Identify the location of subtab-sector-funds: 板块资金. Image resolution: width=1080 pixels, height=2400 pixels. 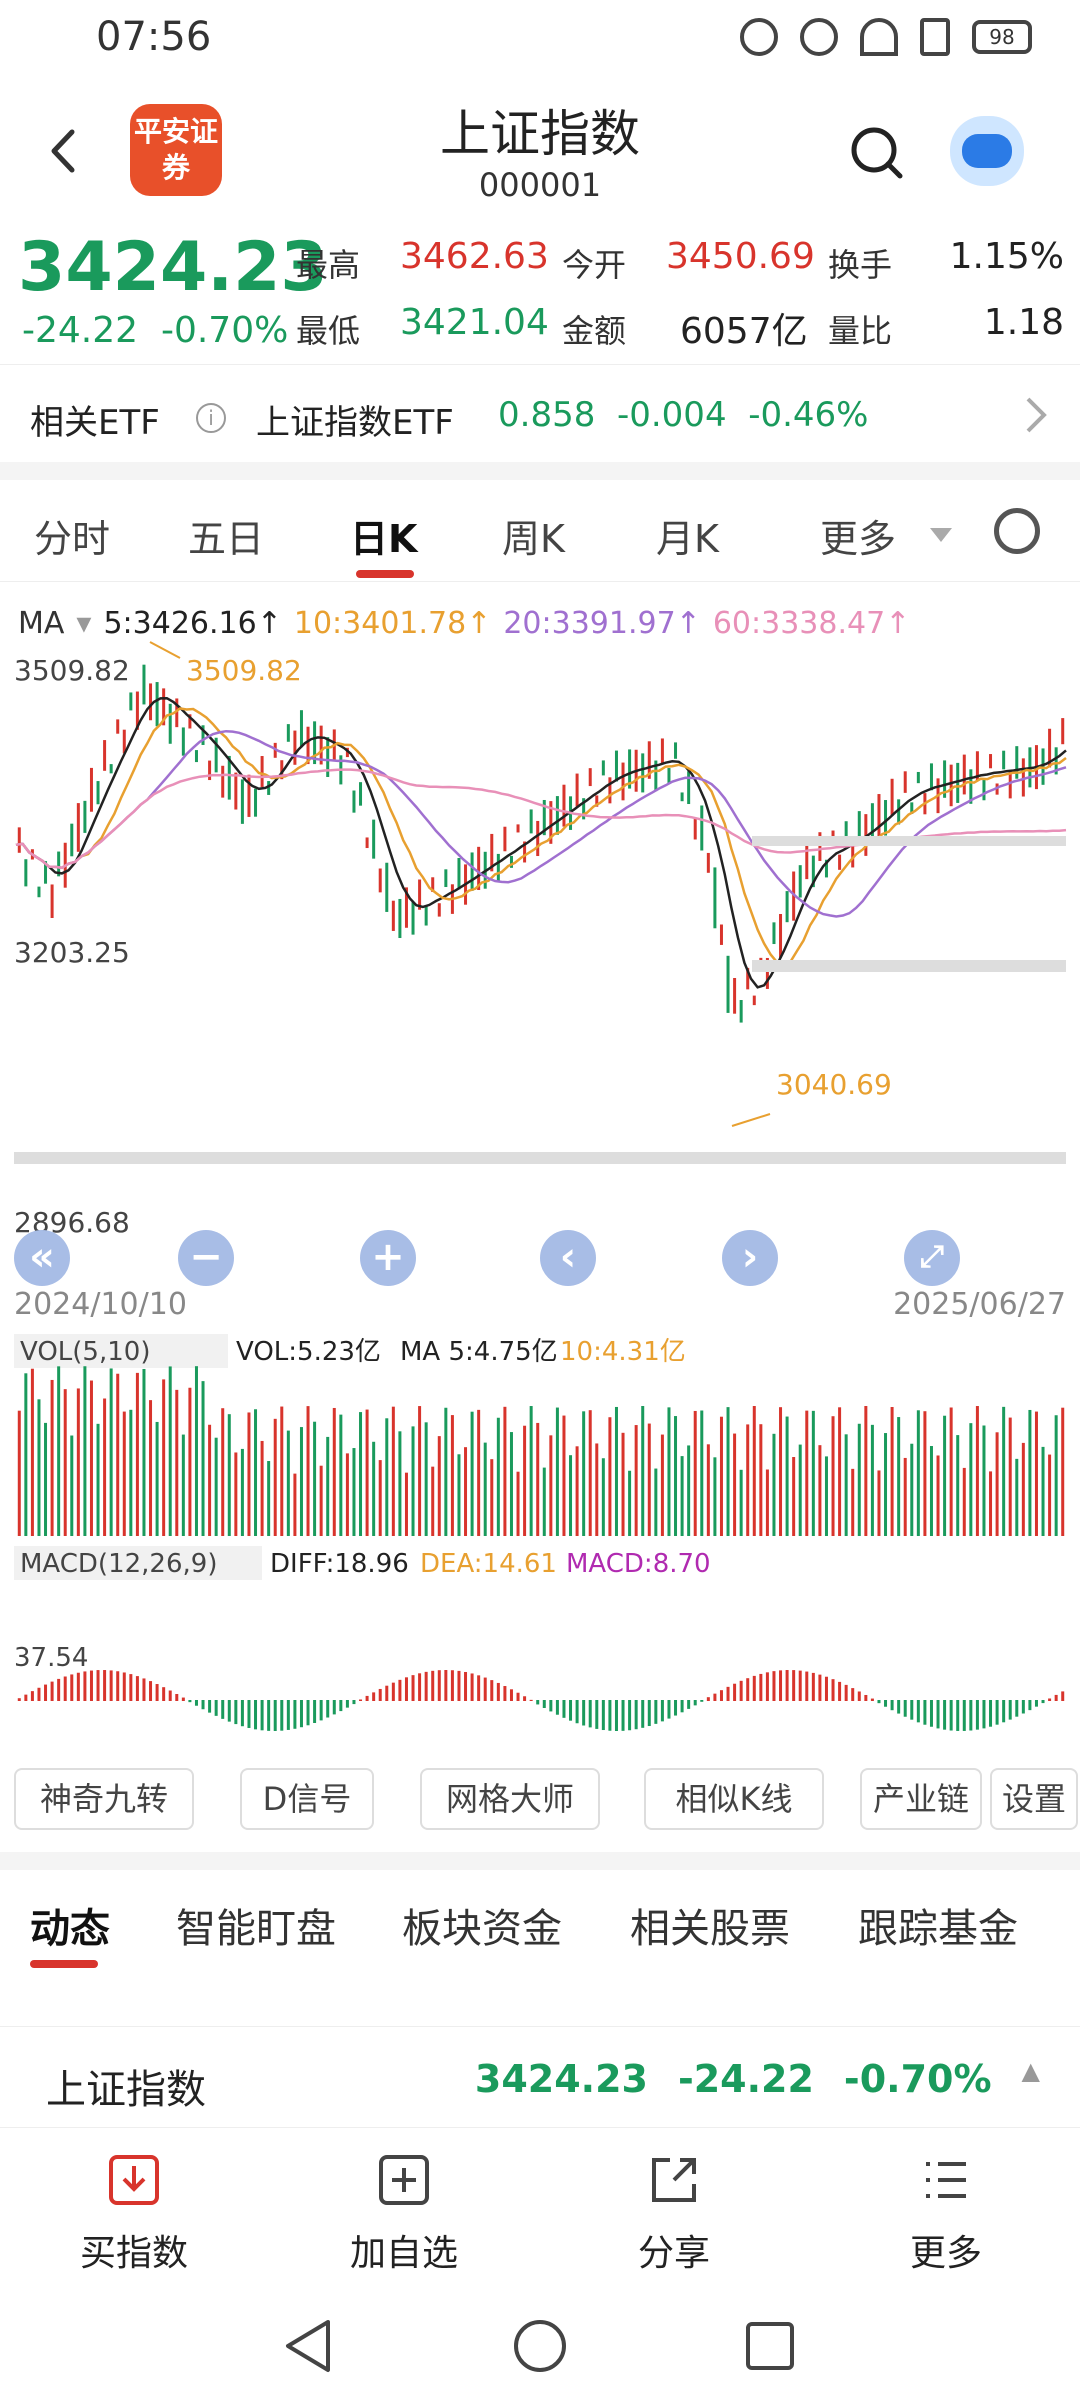
(482, 1929).